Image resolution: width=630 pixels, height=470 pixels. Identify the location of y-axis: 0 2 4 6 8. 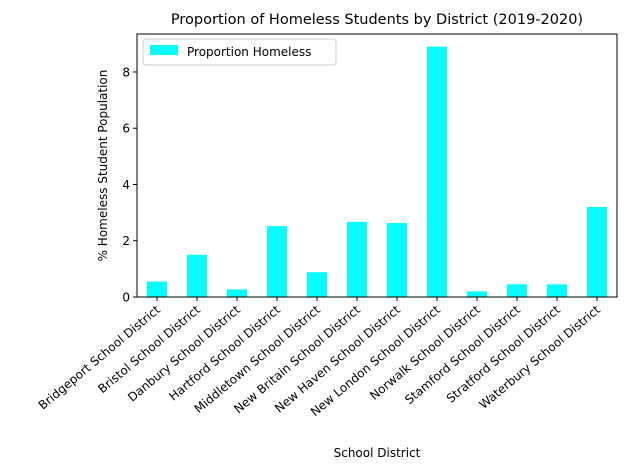
(129, 185).